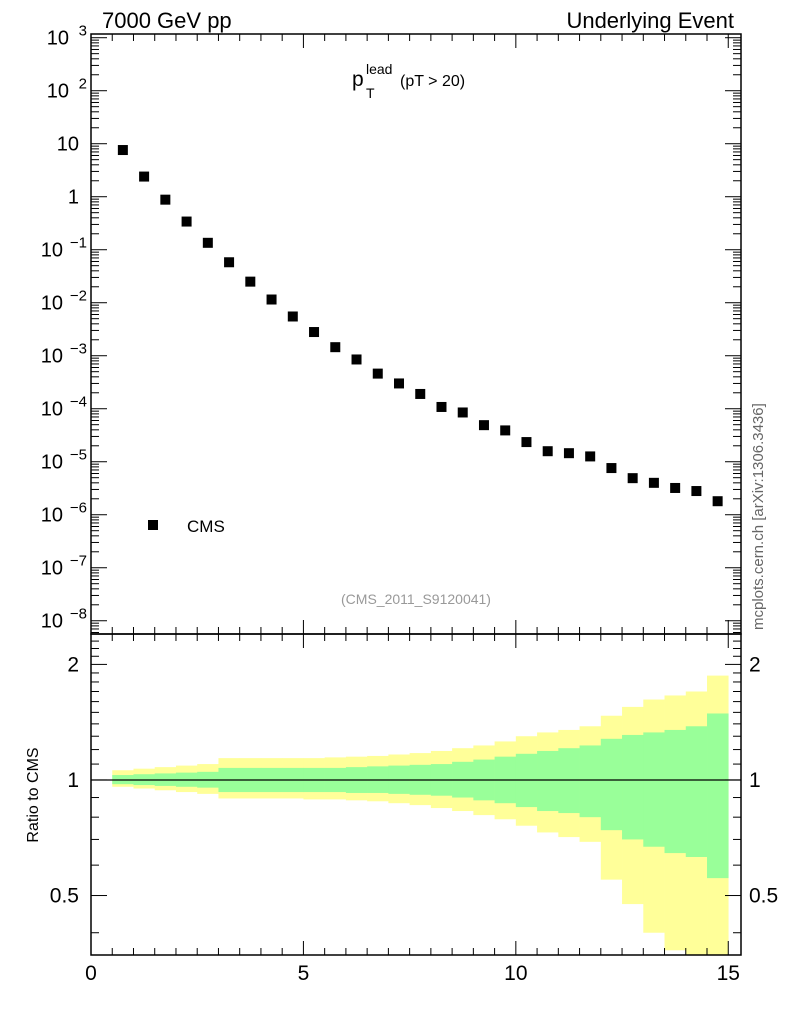 The width and height of the screenshot is (786, 1024). I want to click on y-tick-label-exponent: 2, so click(83, 84).